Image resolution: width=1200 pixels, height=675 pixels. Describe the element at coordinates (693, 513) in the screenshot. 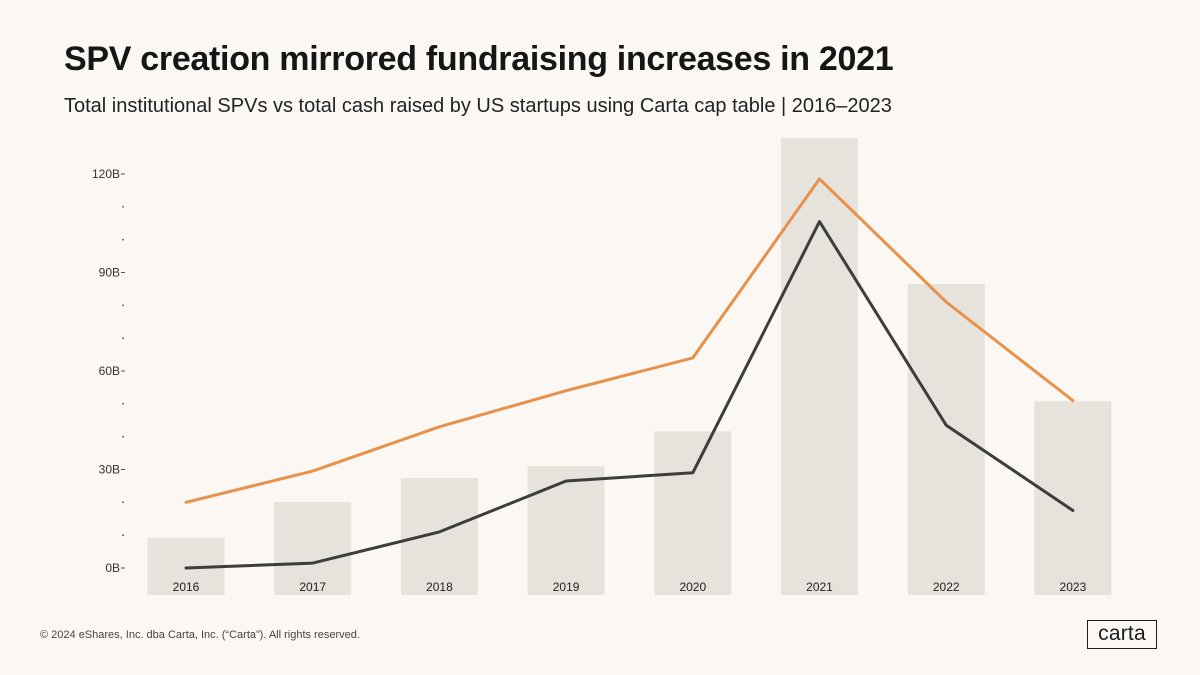

I see `bar-2020` at that location.